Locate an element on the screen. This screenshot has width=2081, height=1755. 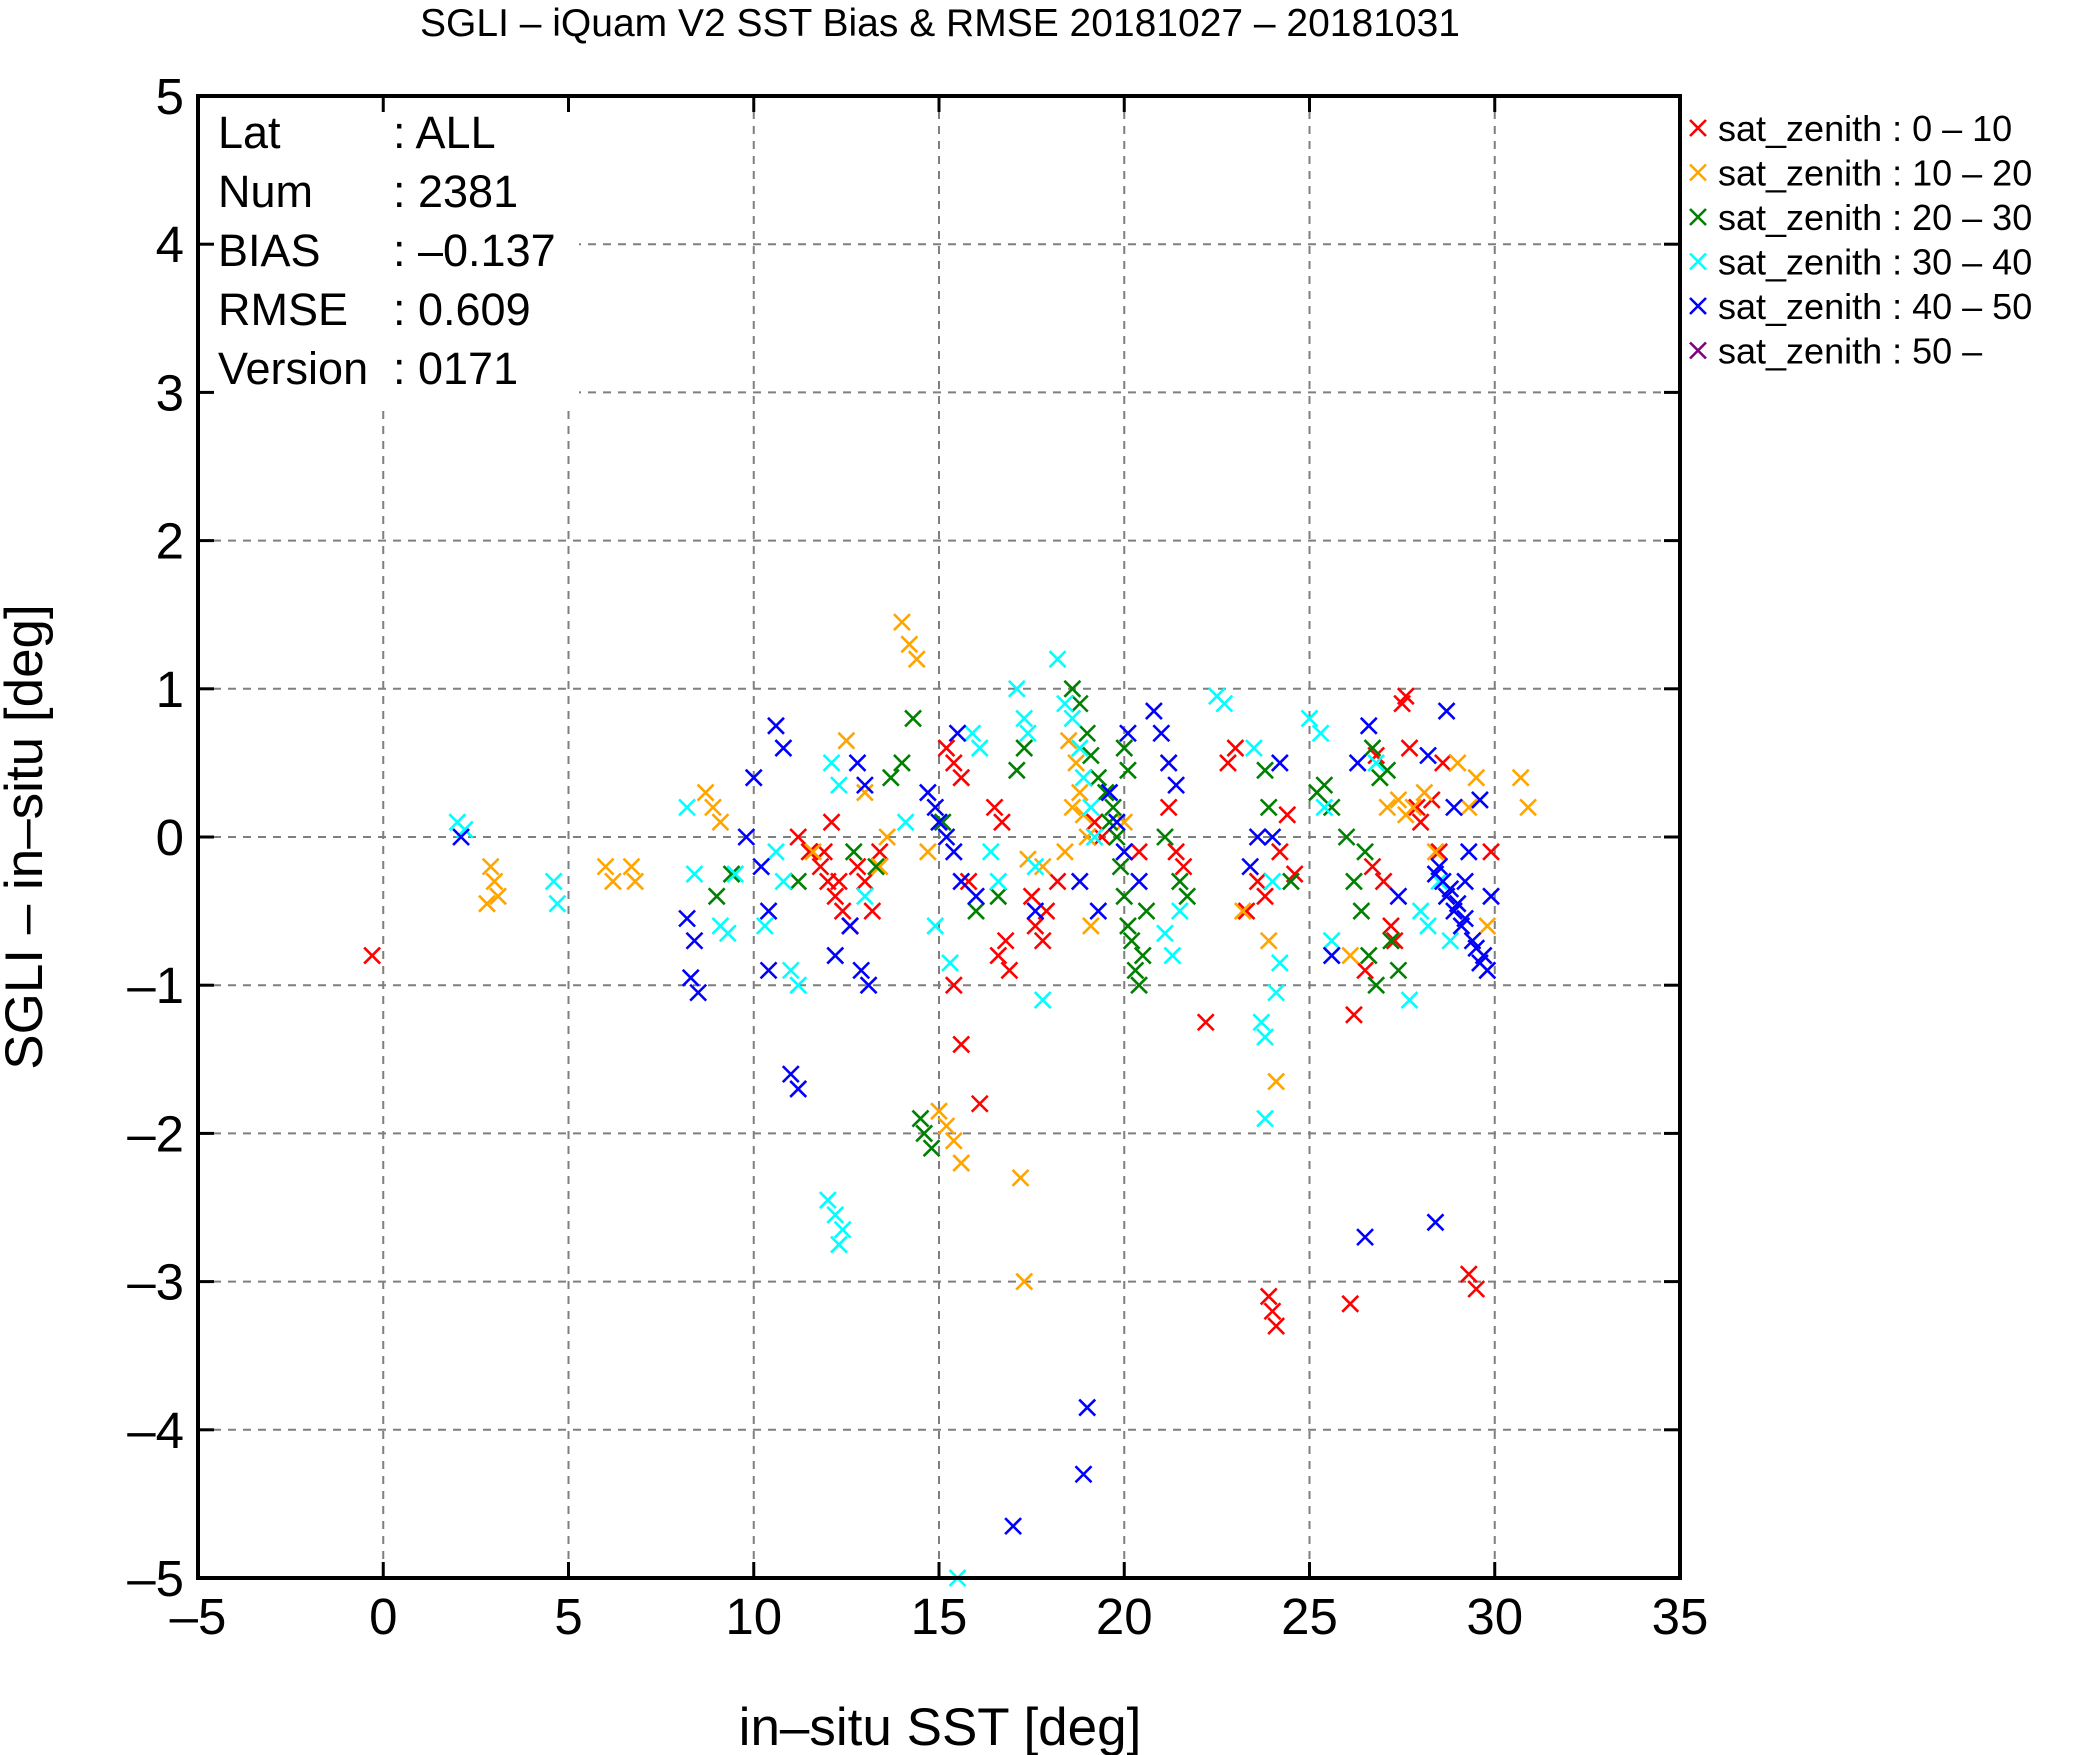
legend-label: sat_zenith : 20 – 30 is located at coordinates (1875, 217).